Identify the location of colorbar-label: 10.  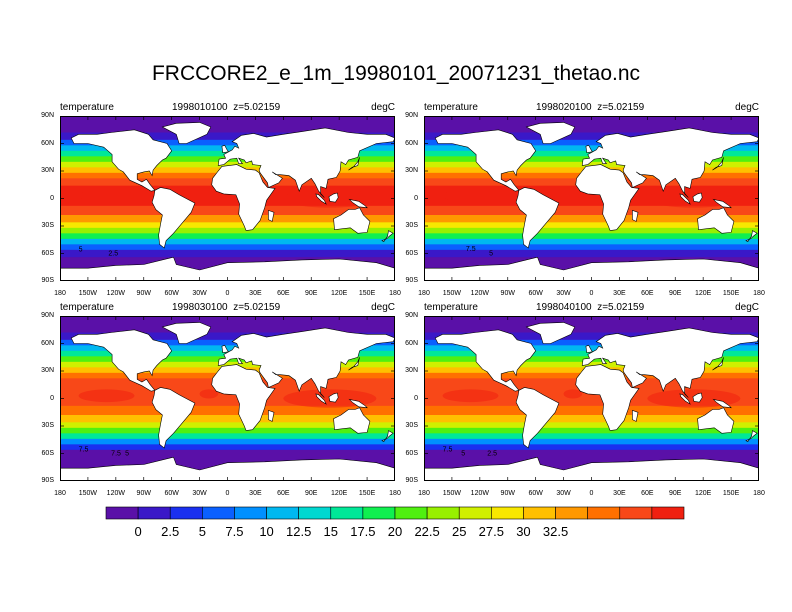
(266, 531).